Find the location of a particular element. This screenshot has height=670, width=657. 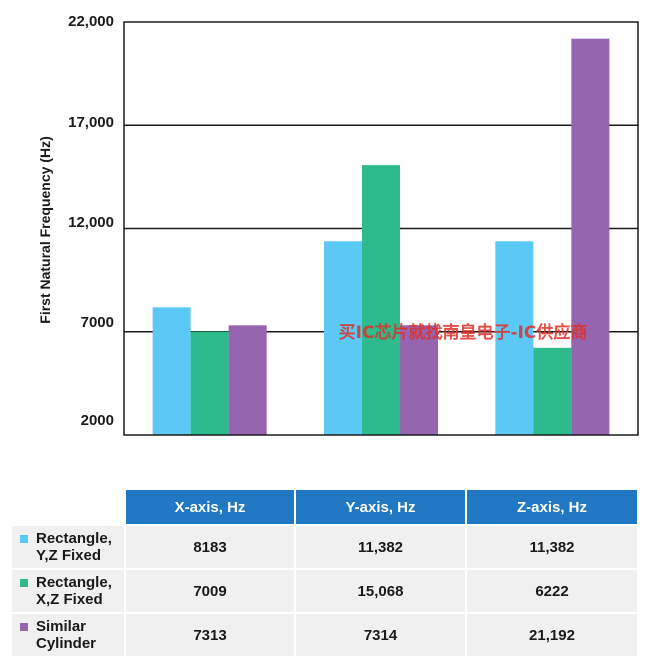

y-tick-label: 2000 is located at coordinates (97, 420).